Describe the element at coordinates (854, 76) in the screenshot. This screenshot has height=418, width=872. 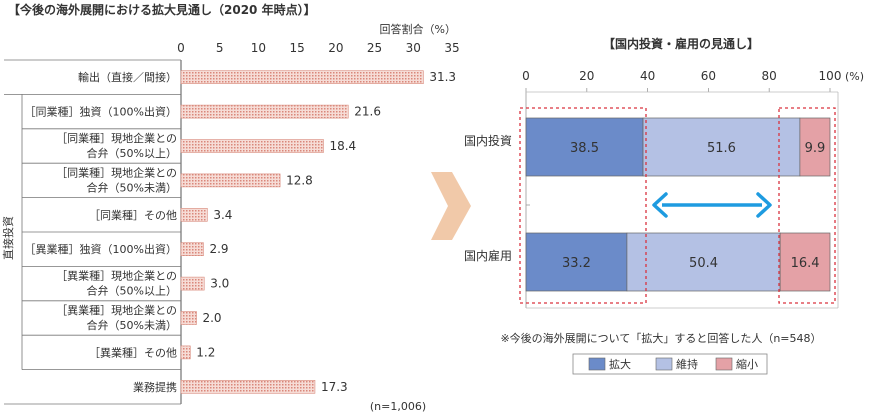
I see `right-unit-label: (%)` at that location.